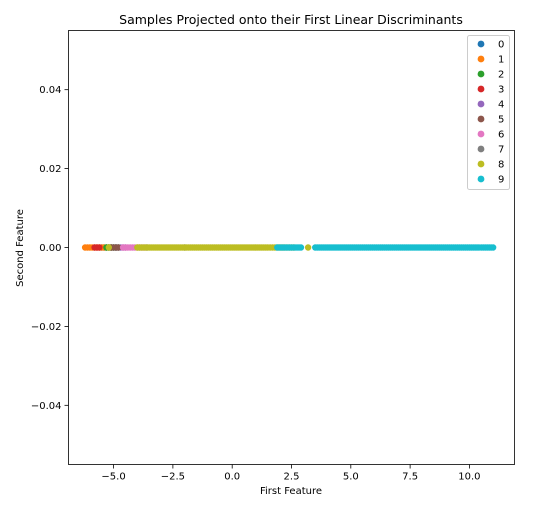 This screenshot has width=547, height=515. Describe the element at coordinates (173, 477) in the screenshot. I see `x-tick-label: −2.5` at that location.